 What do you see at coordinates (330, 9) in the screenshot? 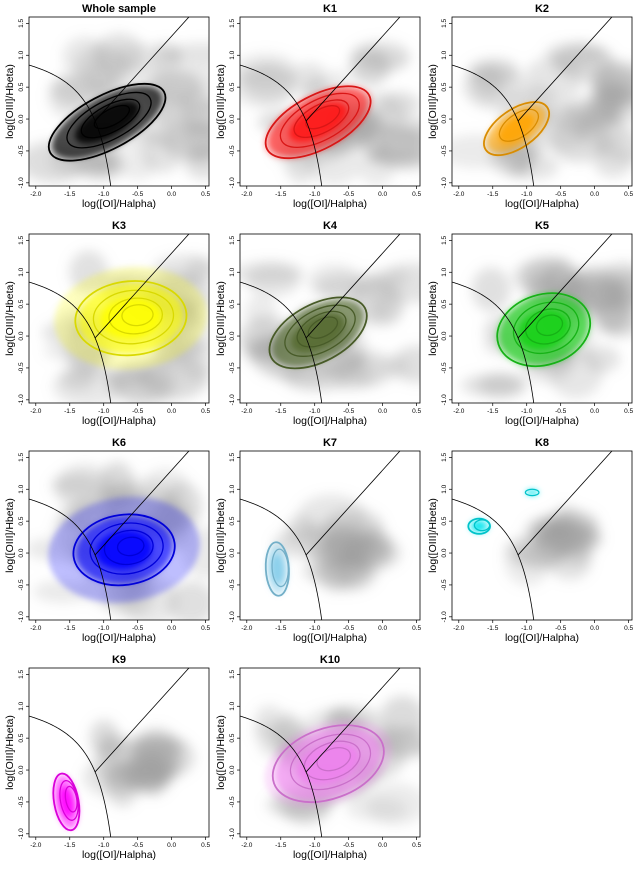
I see `panel-title: K1` at bounding box center [330, 9].